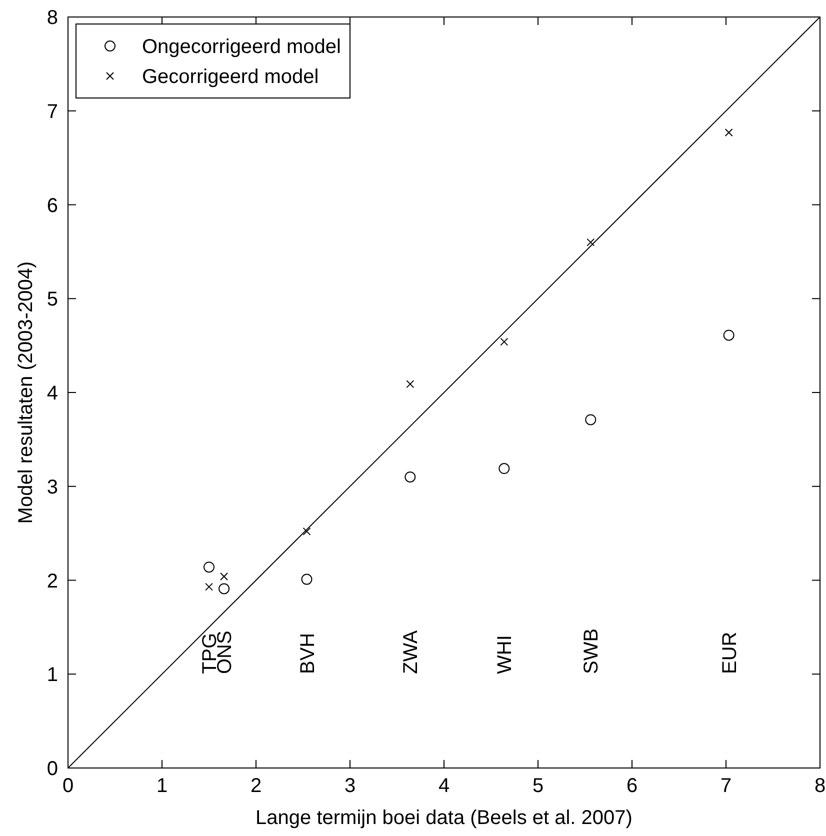  What do you see at coordinates (52, 205) in the screenshot?
I see `y-tick-label: 6` at bounding box center [52, 205].